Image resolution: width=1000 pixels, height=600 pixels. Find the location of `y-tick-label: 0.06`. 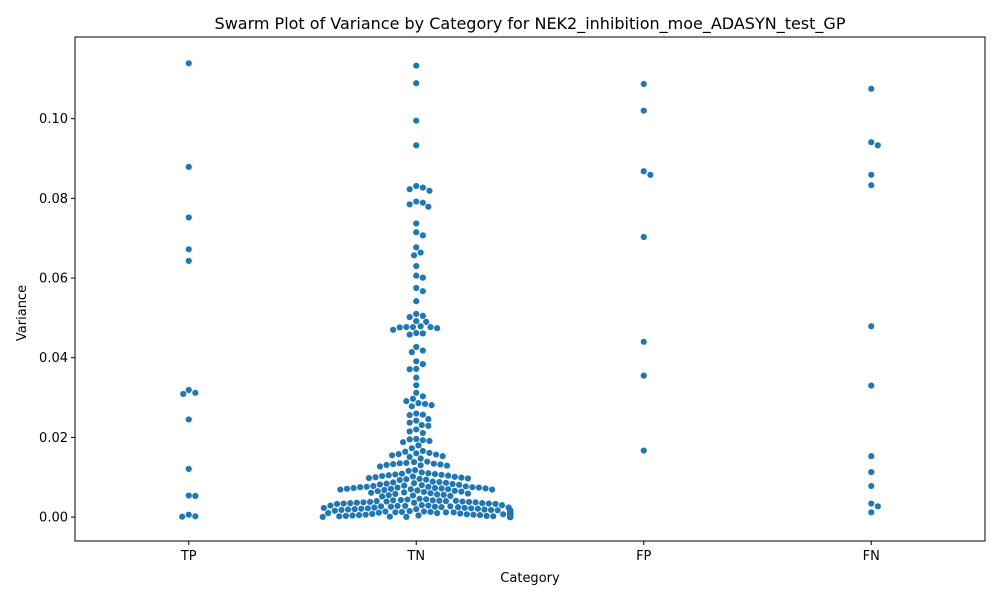

y-tick-label: 0.06 is located at coordinates (53, 279).